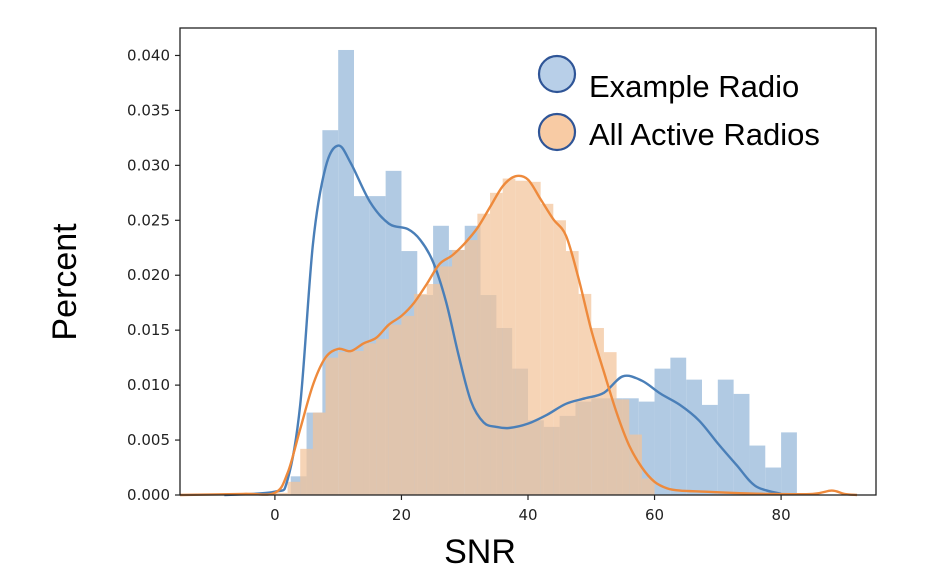  Describe the element at coordinates (704, 134) in the screenshot. I see `legend-label-all-active-radios: All Active Radios` at that location.